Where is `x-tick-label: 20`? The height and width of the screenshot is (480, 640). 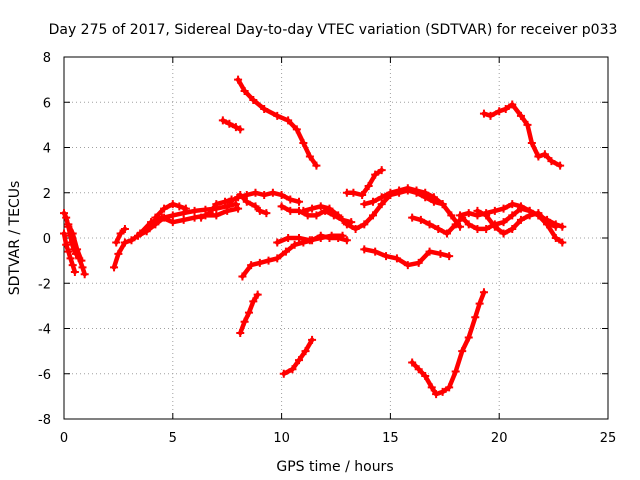
x-tick-label: 20 is located at coordinates (499, 438).